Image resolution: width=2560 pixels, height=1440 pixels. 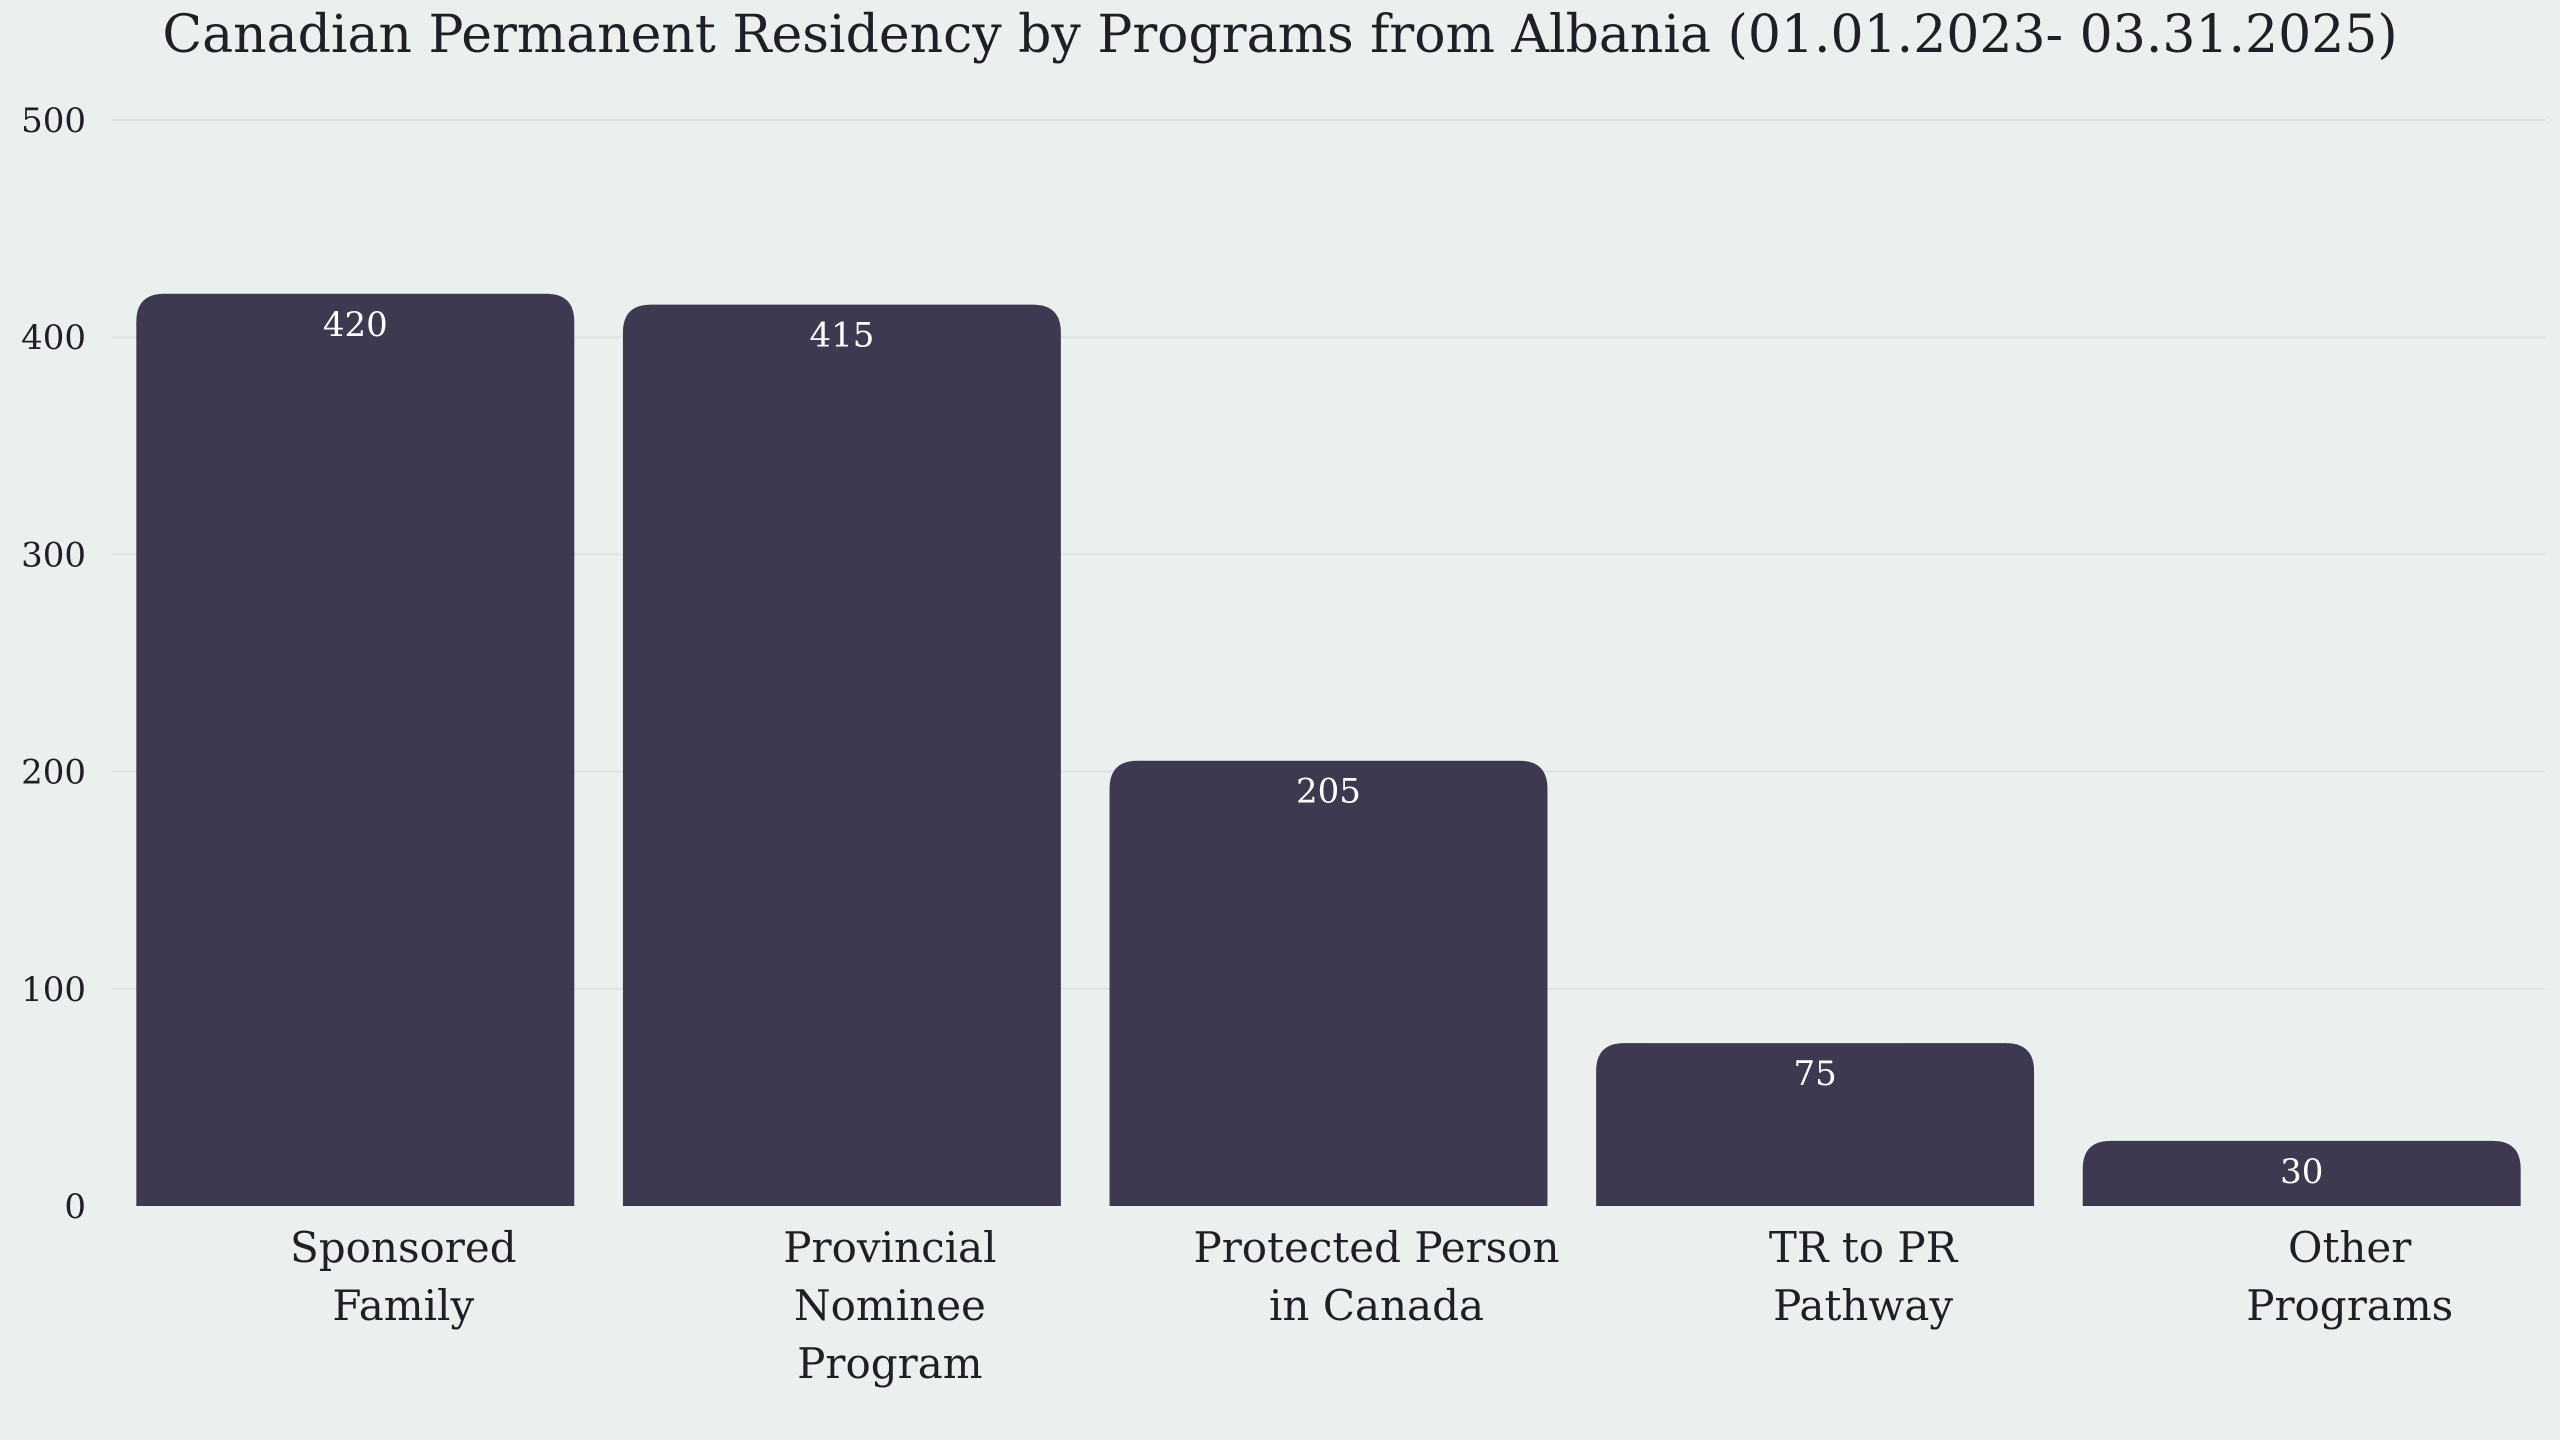 I want to click on y-tick-label: 300, so click(x=53, y=555).